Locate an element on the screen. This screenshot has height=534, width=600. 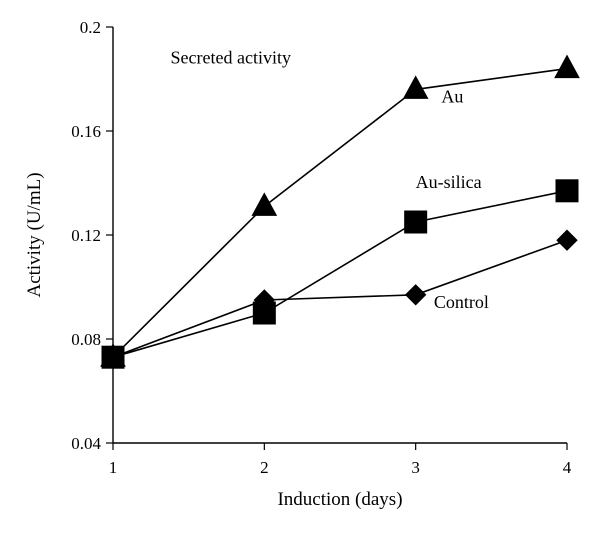
y-tick-label: 0.04 is located at coordinates (86, 443).